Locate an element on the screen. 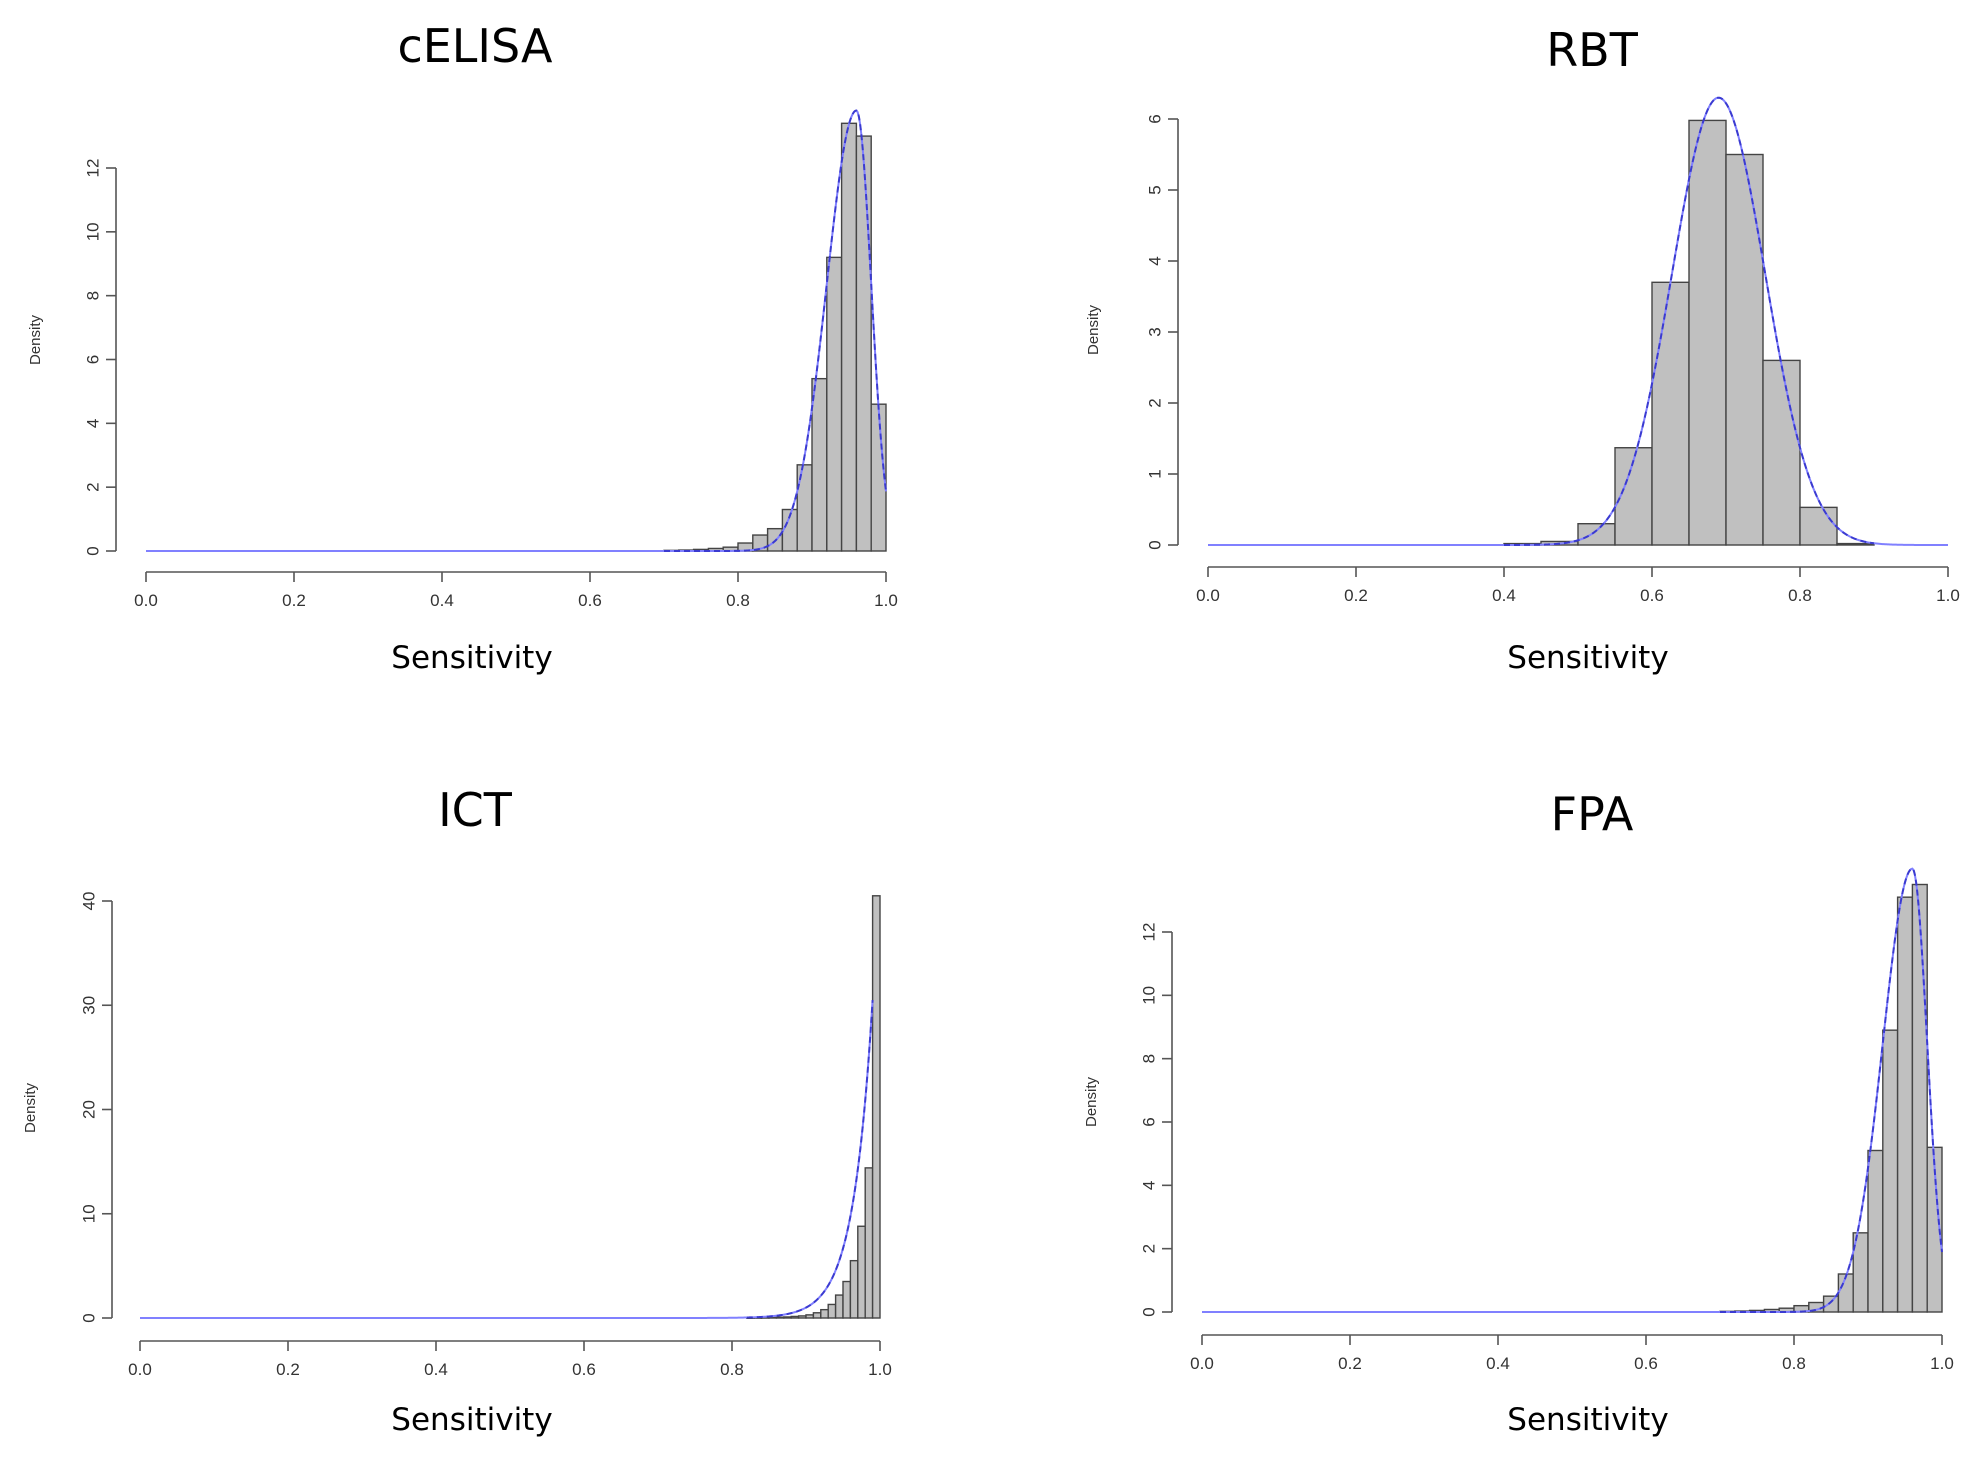  panel-title: FPA is located at coordinates (1592, 814).